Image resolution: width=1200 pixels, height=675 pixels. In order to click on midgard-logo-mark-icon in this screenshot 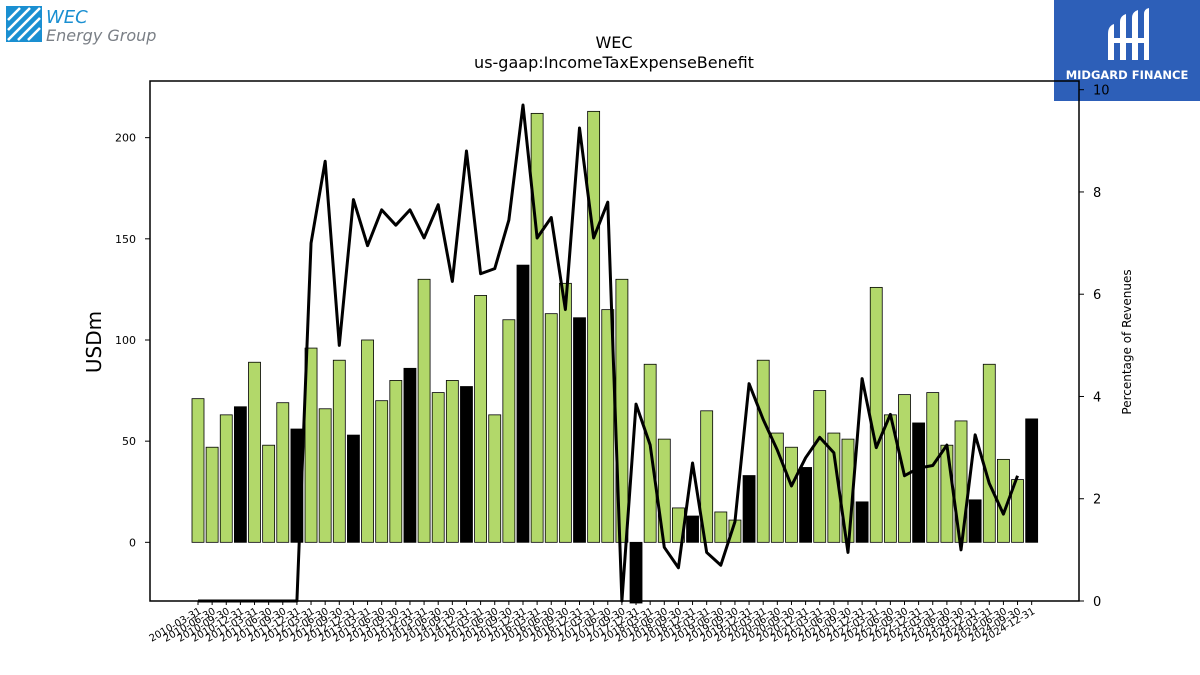, I will do `click(1128, 34)`.